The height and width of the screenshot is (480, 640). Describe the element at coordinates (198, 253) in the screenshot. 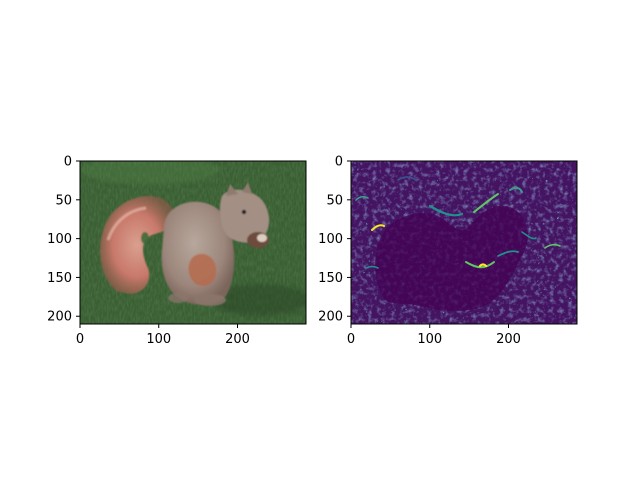

I see `squirrel-body` at that location.